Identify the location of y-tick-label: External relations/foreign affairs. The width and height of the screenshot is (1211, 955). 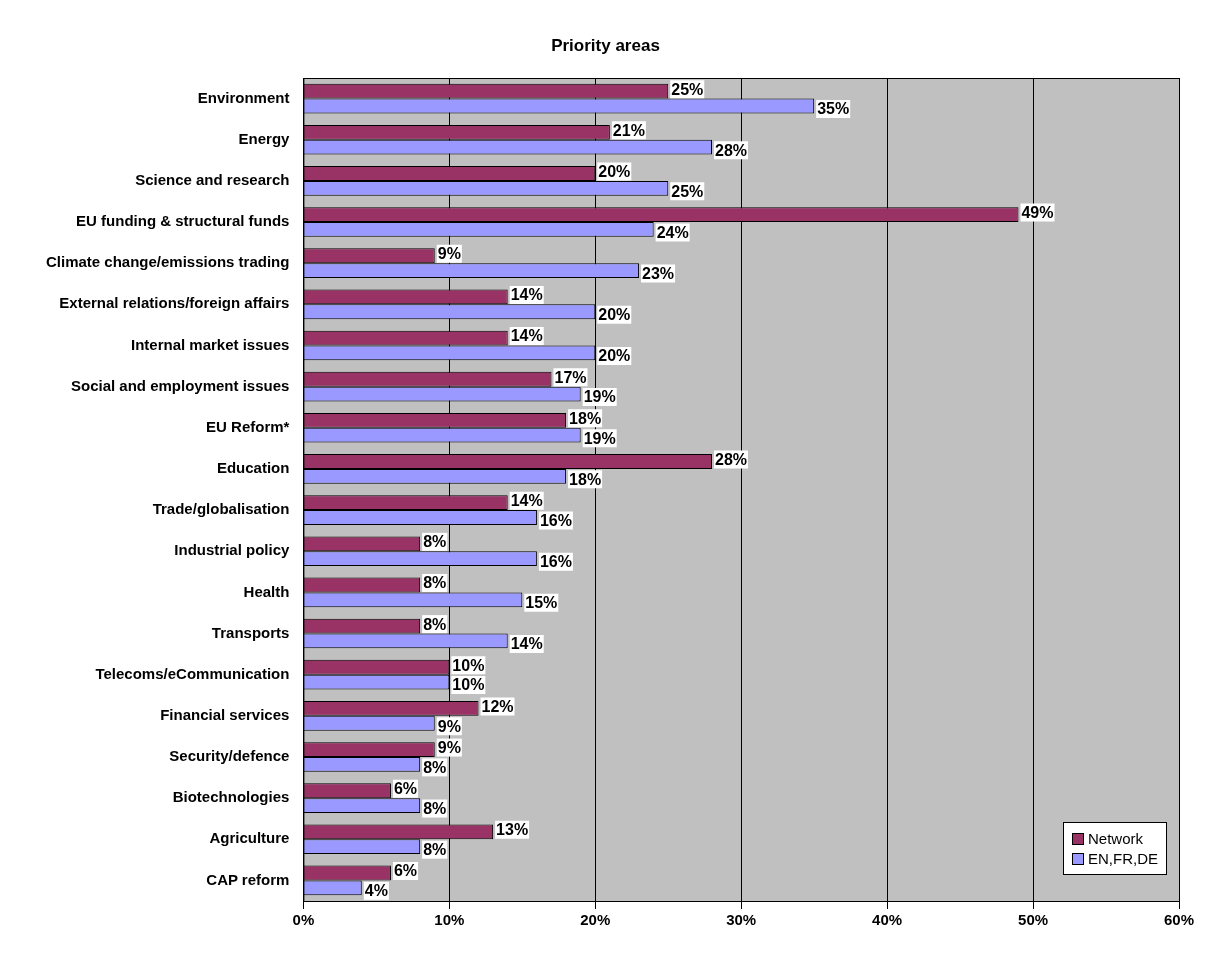
(174, 303).